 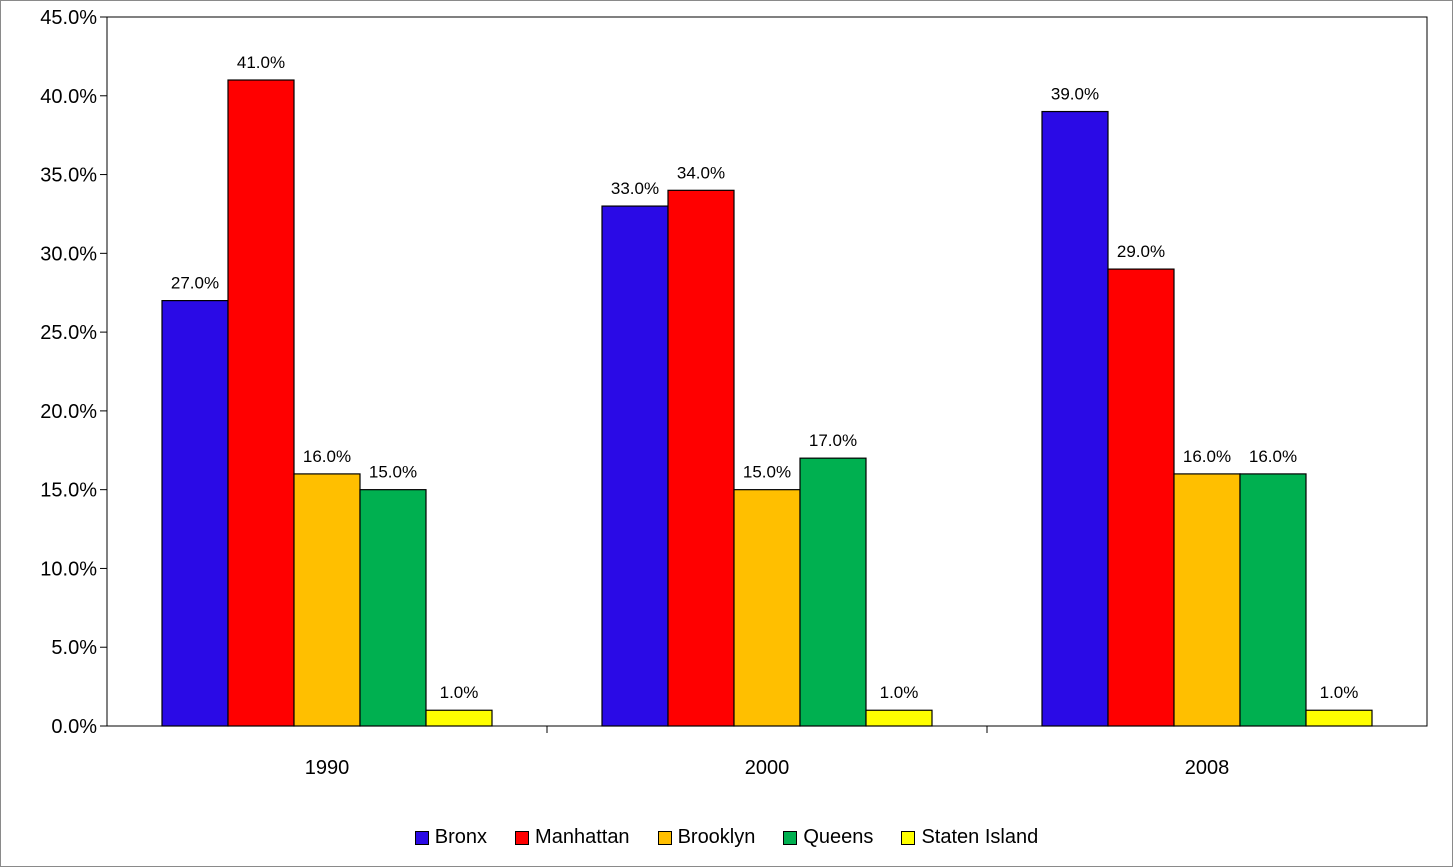 What do you see at coordinates (838, 837) in the screenshot?
I see `legend-label: Queens` at bounding box center [838, 837].